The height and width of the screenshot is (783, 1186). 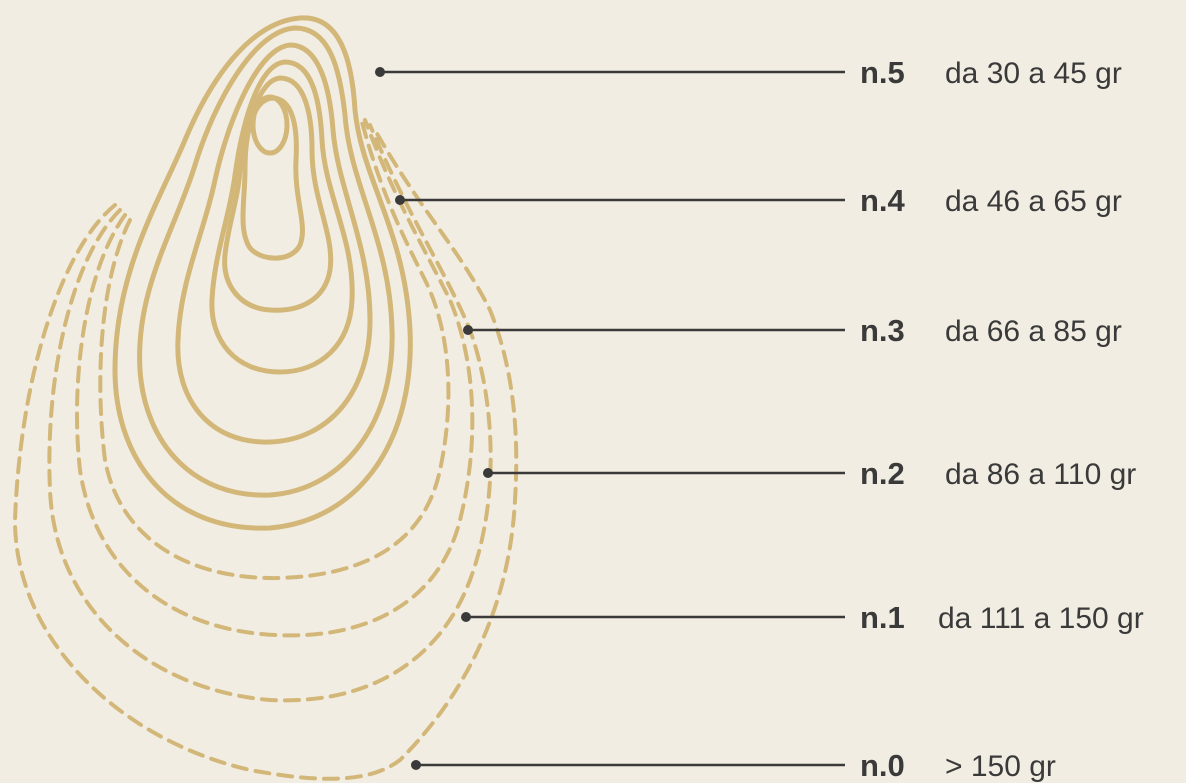 I want to click on size-code: n.1, so click(x=882, y=617).